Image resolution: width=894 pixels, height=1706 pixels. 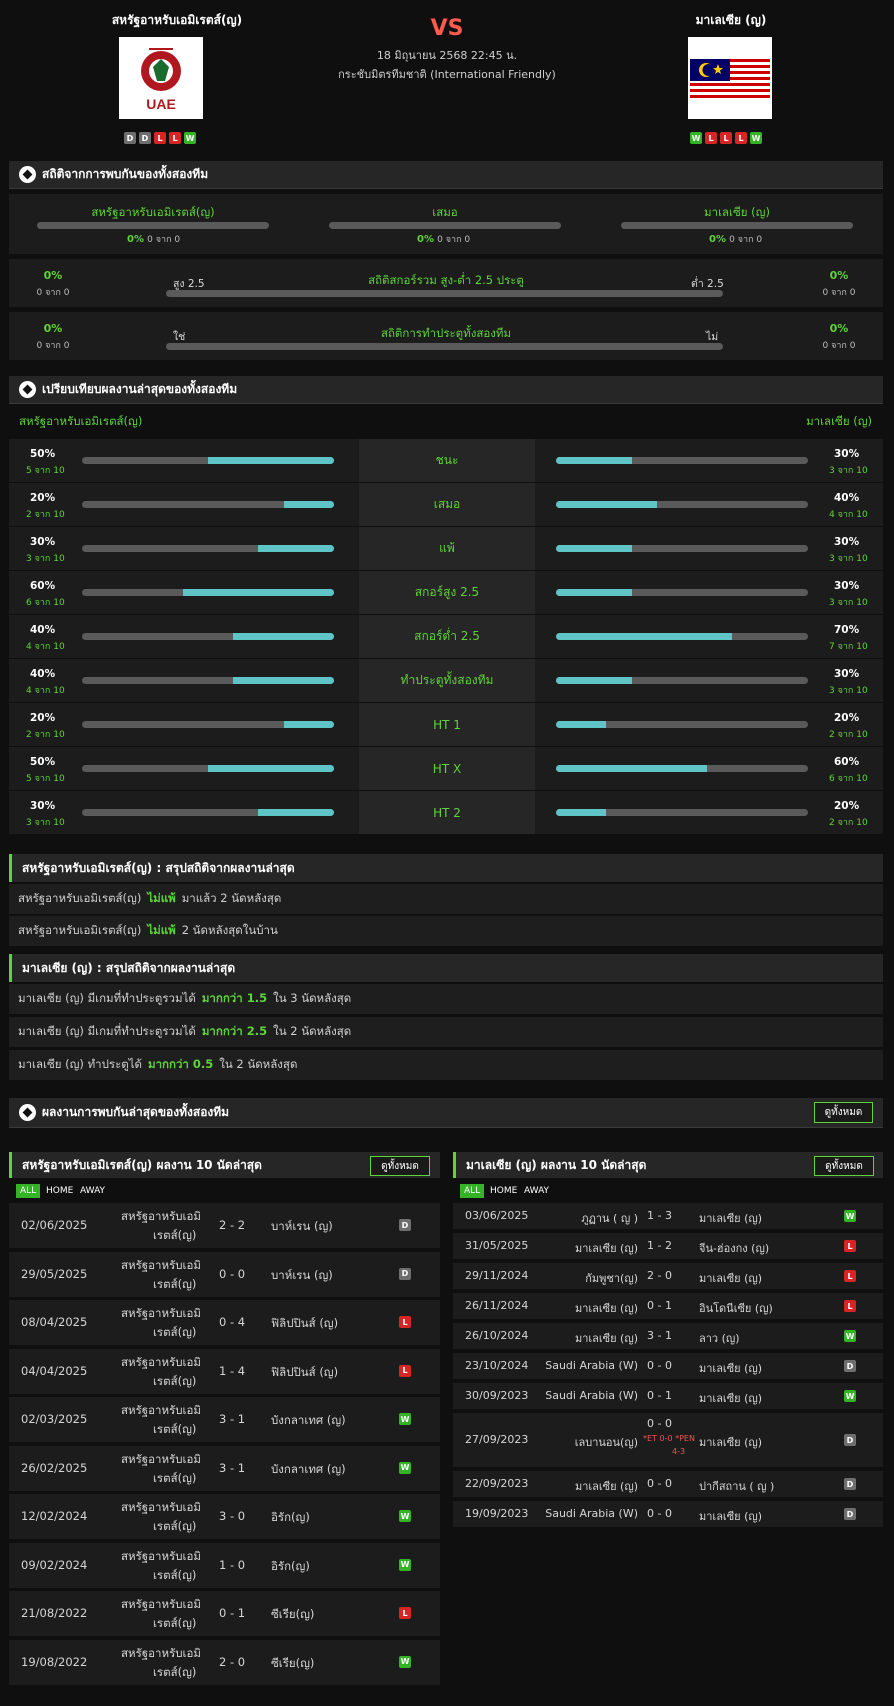 What do you see at coordinates (45, 471) in the screenshot?
I see `compare-home-count: 5 จาก 10` at bounding box center [45, 471].